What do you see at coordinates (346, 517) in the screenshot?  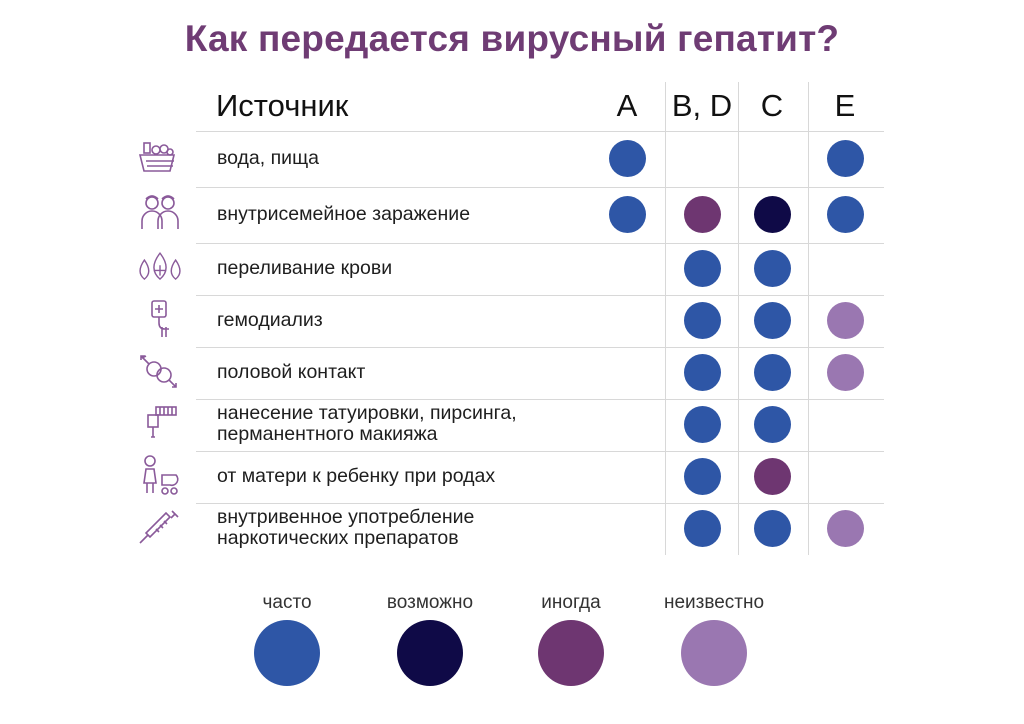 I see `row-label-line: внутривенное употребление` at bounding box center [346, 517].